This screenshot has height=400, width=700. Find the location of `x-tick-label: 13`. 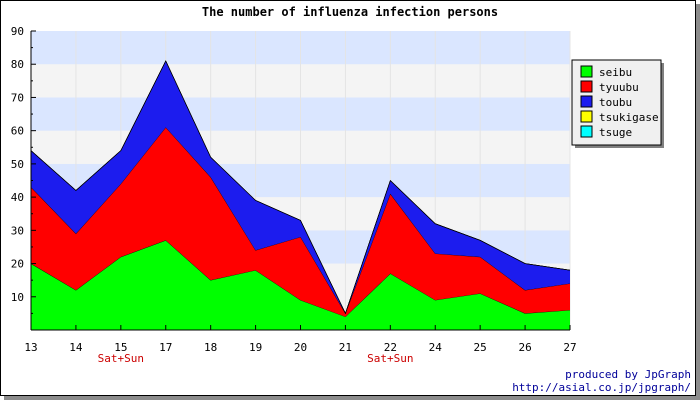

x-tick-label: 13 is located at coordinates (30, 347).